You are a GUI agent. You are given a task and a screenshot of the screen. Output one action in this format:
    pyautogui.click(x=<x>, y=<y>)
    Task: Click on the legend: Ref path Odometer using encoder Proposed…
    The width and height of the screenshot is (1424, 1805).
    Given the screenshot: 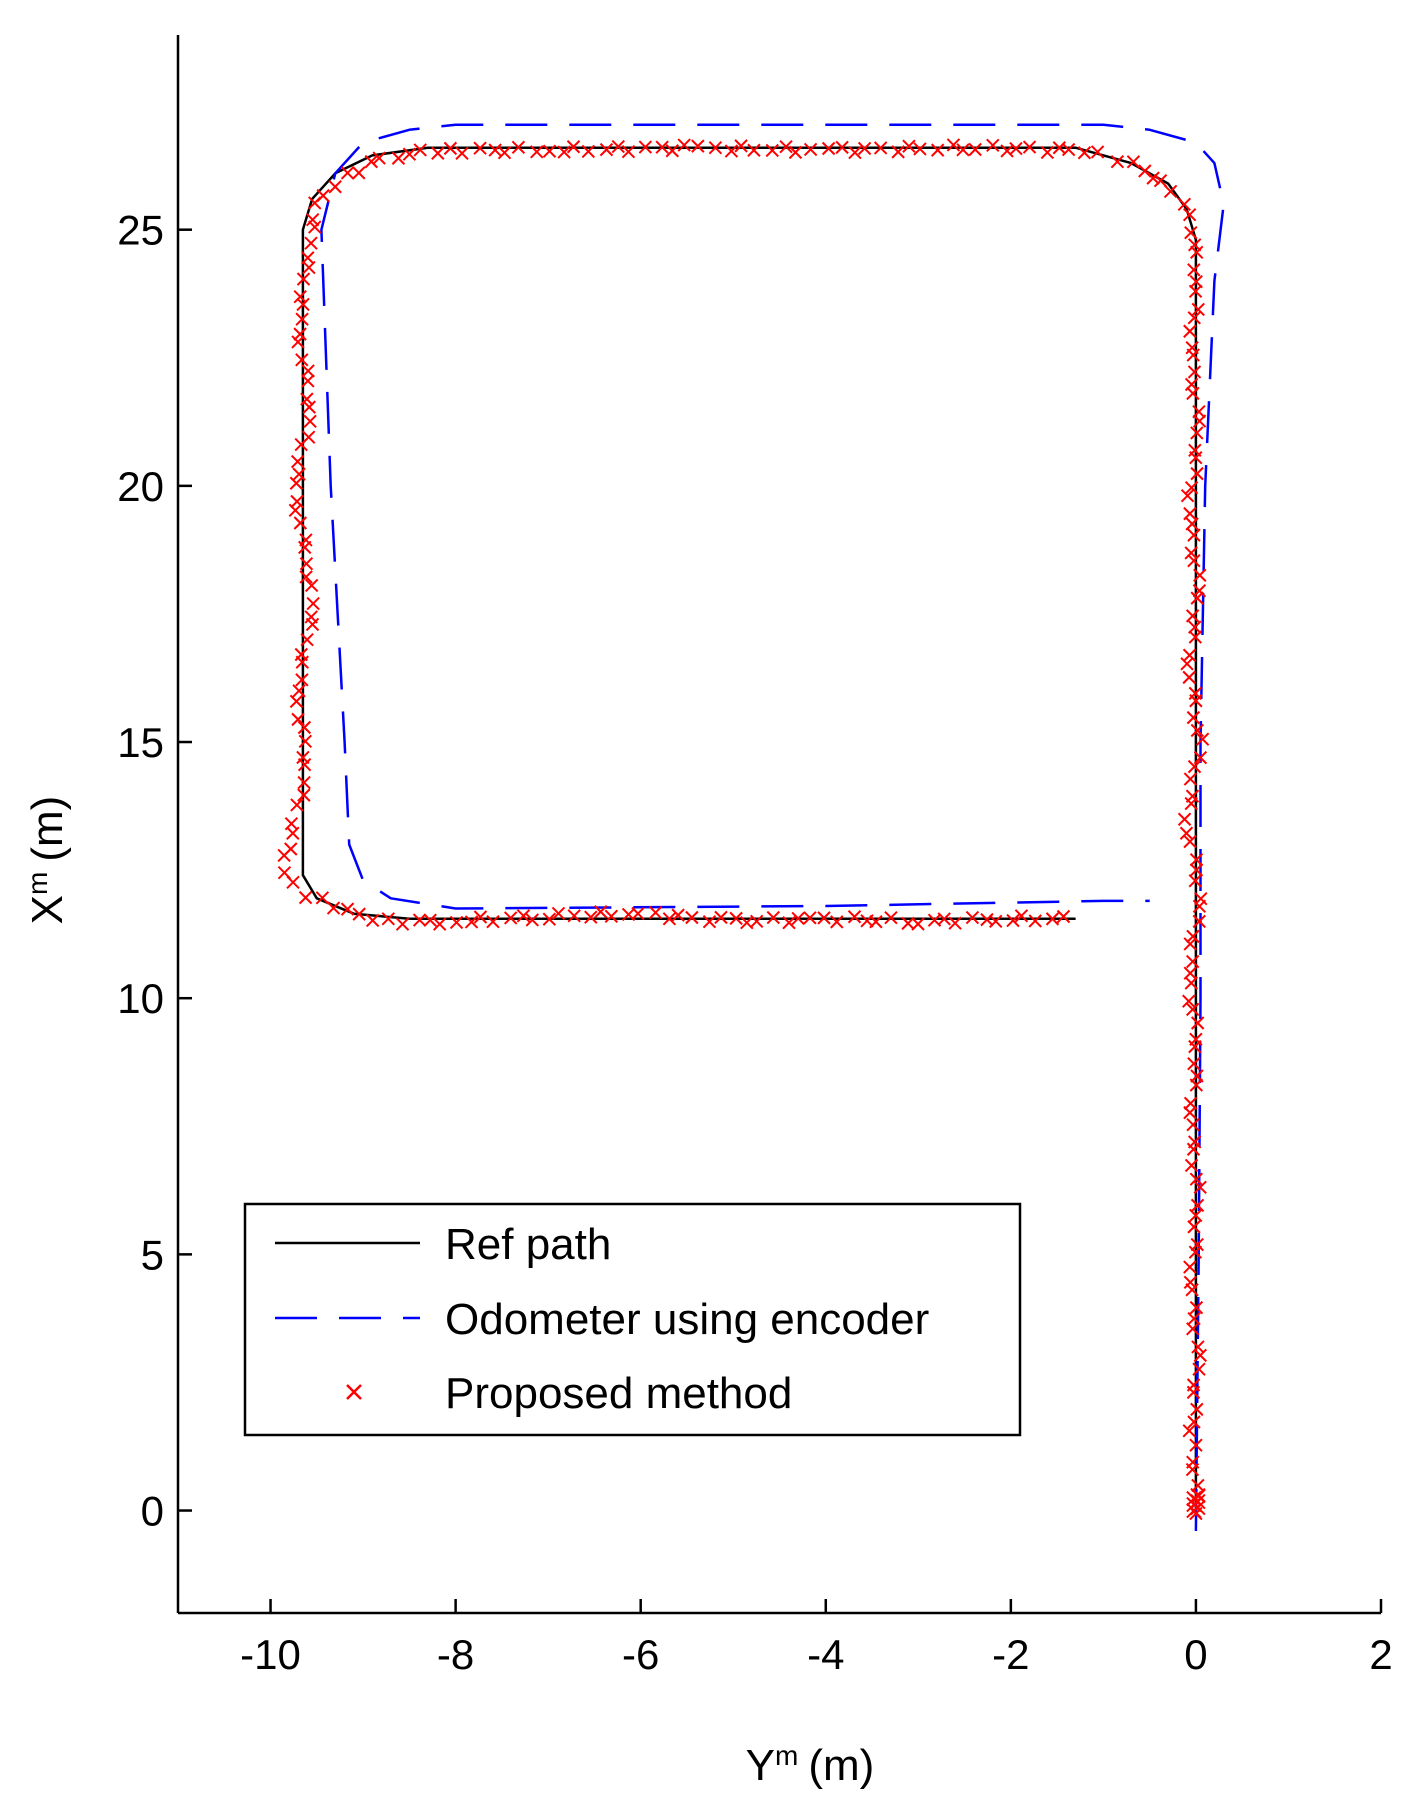 What is the action you would take?
    pyautogui.click(x=632, y=1319)
    